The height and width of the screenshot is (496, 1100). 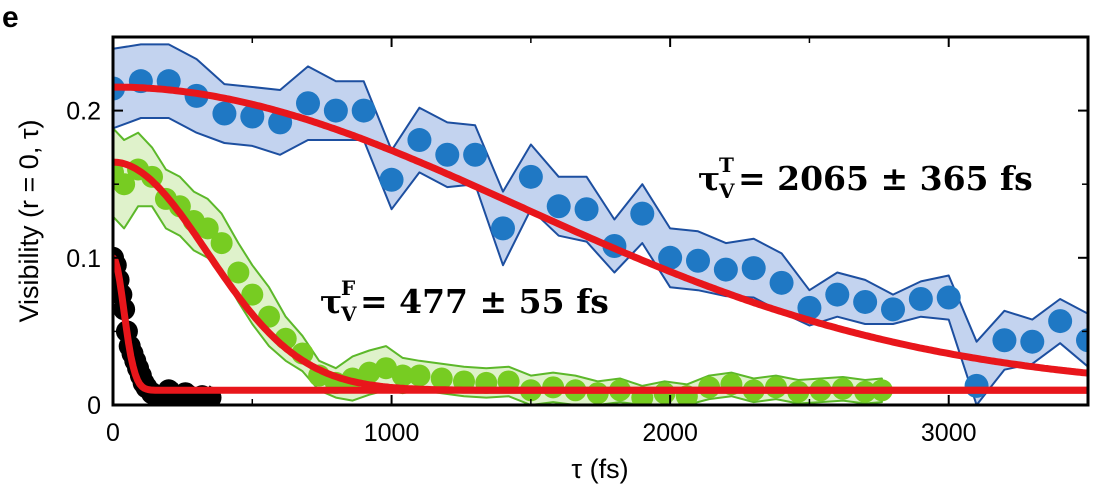 I want to click on annotation-fast-sub: V, so click(x=348, y=314).